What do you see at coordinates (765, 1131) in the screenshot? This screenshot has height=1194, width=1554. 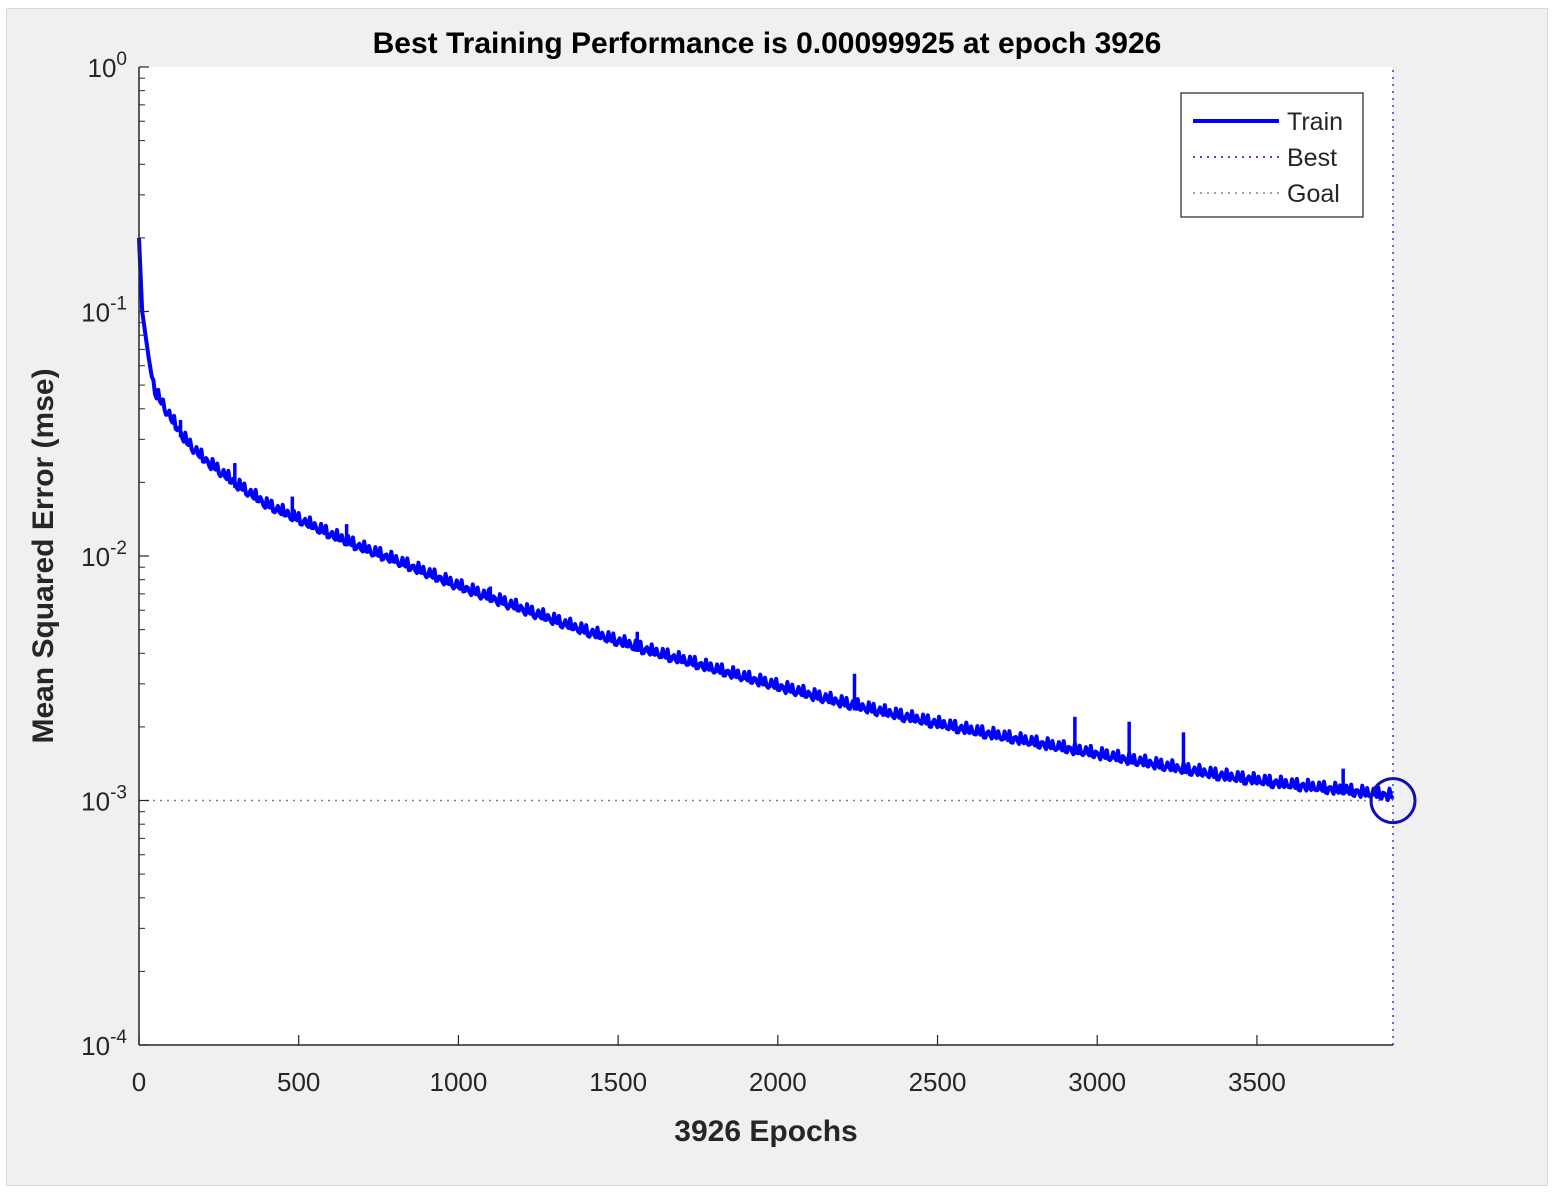 I see `x-axis-title: 3926 Epochs` at bounding box center [765, 1131].